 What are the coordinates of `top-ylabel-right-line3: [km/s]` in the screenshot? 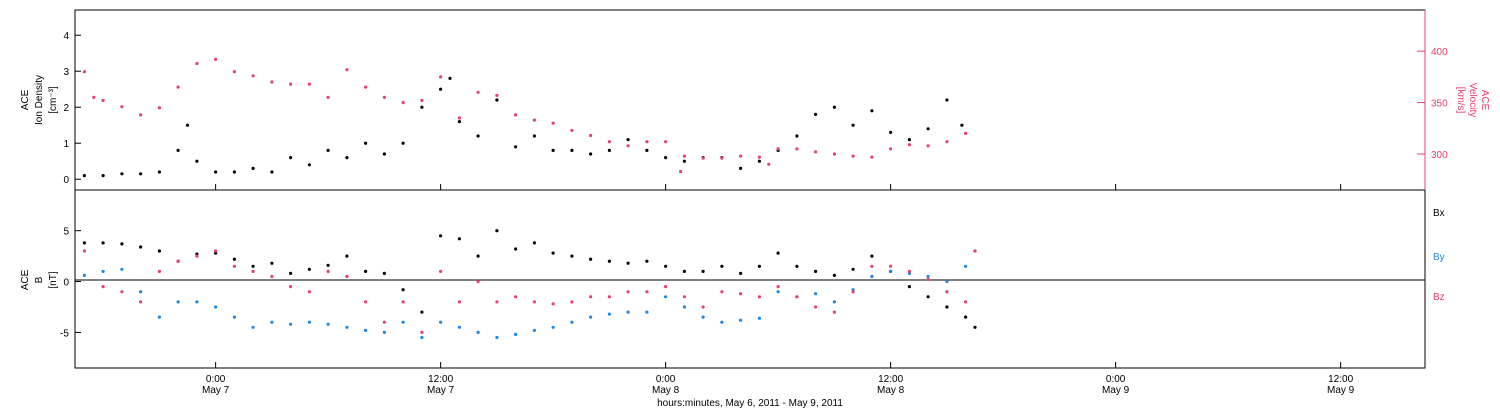 It's located at (1460, 100).